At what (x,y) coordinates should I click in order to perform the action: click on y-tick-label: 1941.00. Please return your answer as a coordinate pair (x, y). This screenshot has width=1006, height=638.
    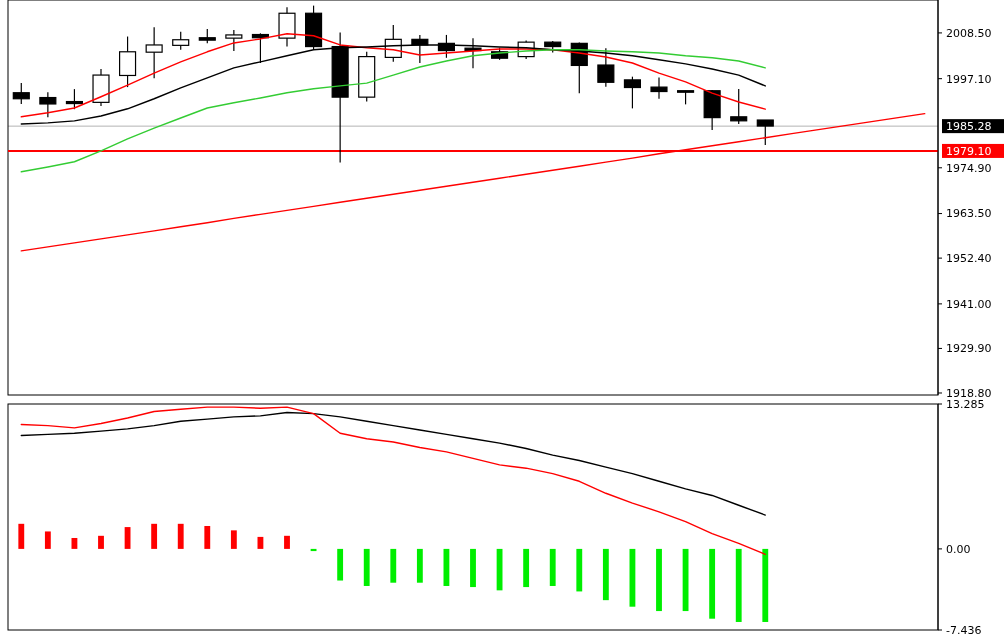
    Looking at the image, I should click on (969, 304).